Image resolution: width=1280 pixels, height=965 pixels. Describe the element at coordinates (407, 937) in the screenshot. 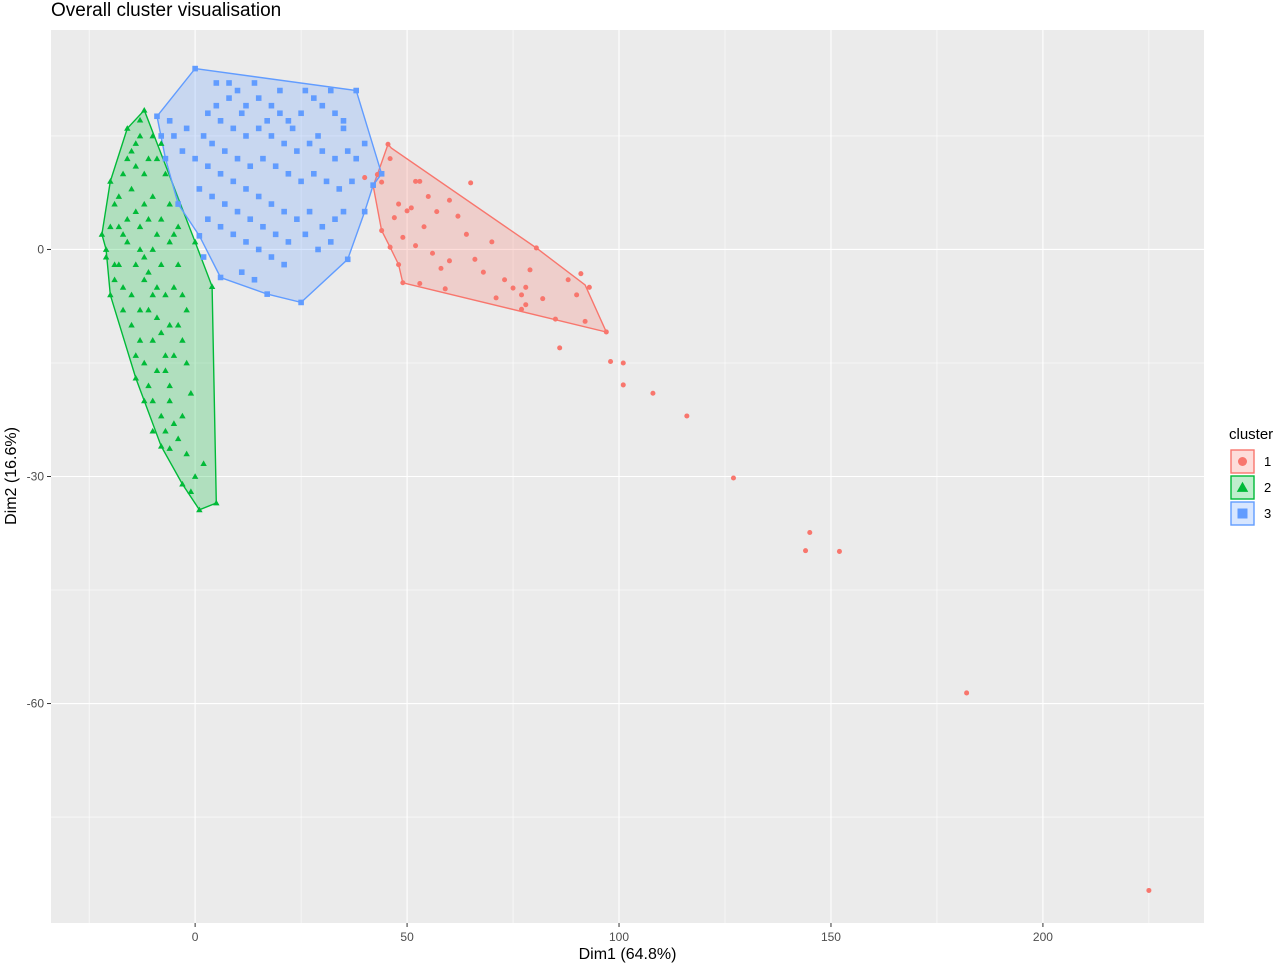

I see `x-tick-label: 50` at that location.